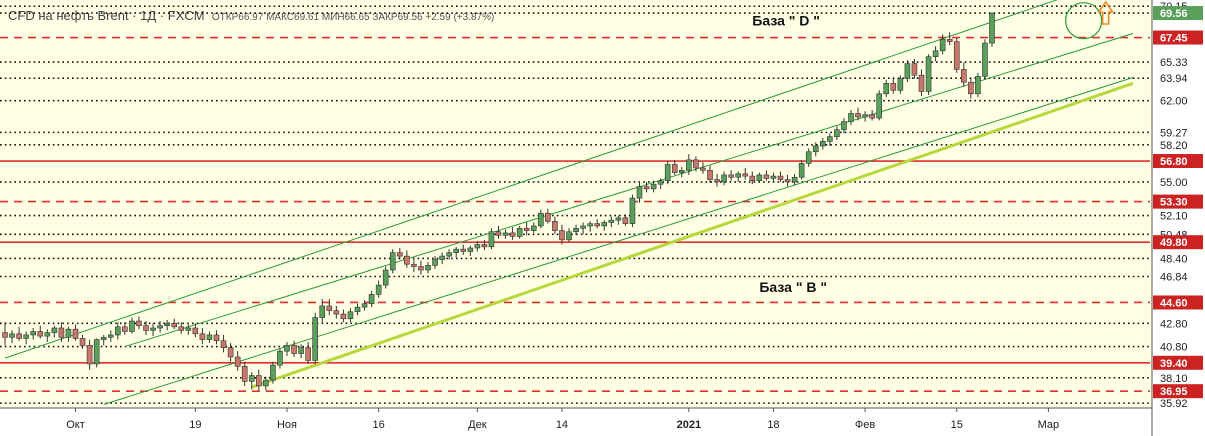  What do you see at coordinates (1174, 79) in the screenshot?
I see `price-tick-label: 63.94` at bounding box center [1174, 79].